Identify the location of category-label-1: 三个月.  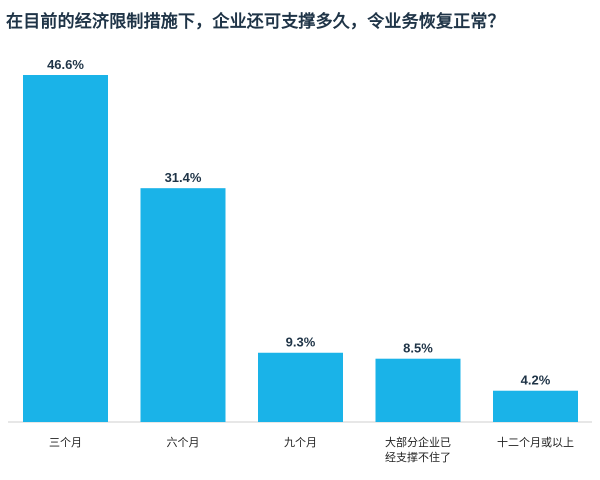
(65, 442).